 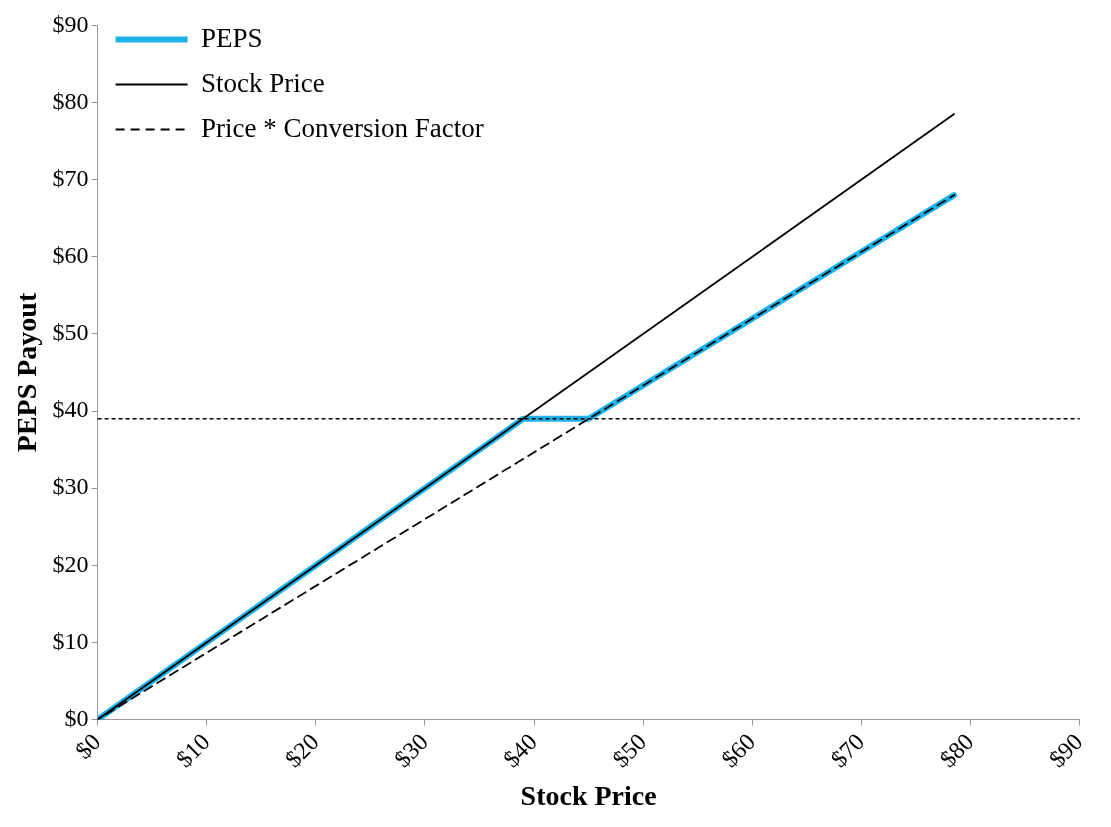 I want to click on x-tick-label: $90, so click(x=1065, y=750).